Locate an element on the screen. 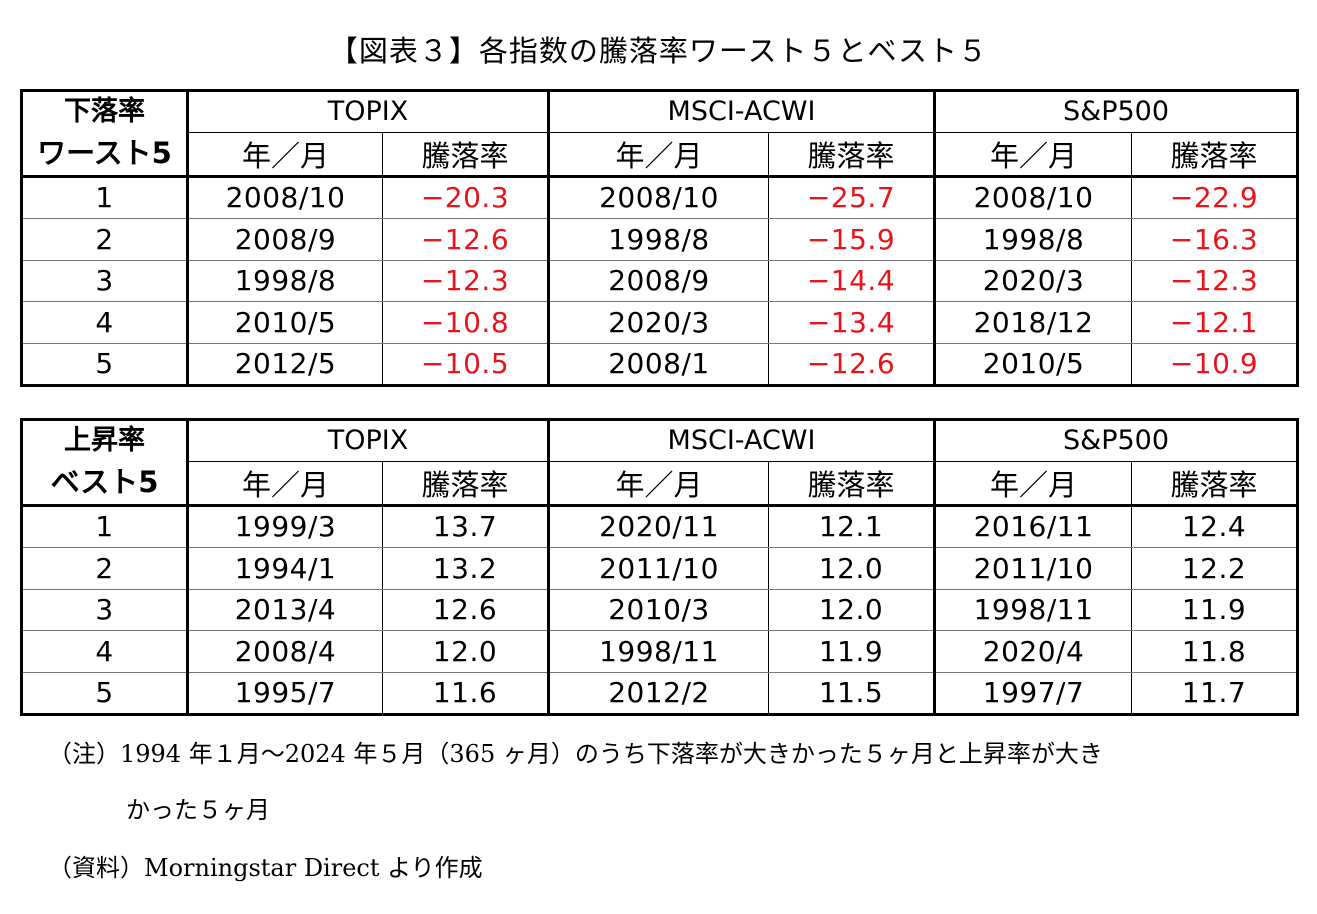 Image resolution: width=1317 pixels, height=914 pixels. sp500-date-cell: 2010/5 is located at coordinates (1032, 364).